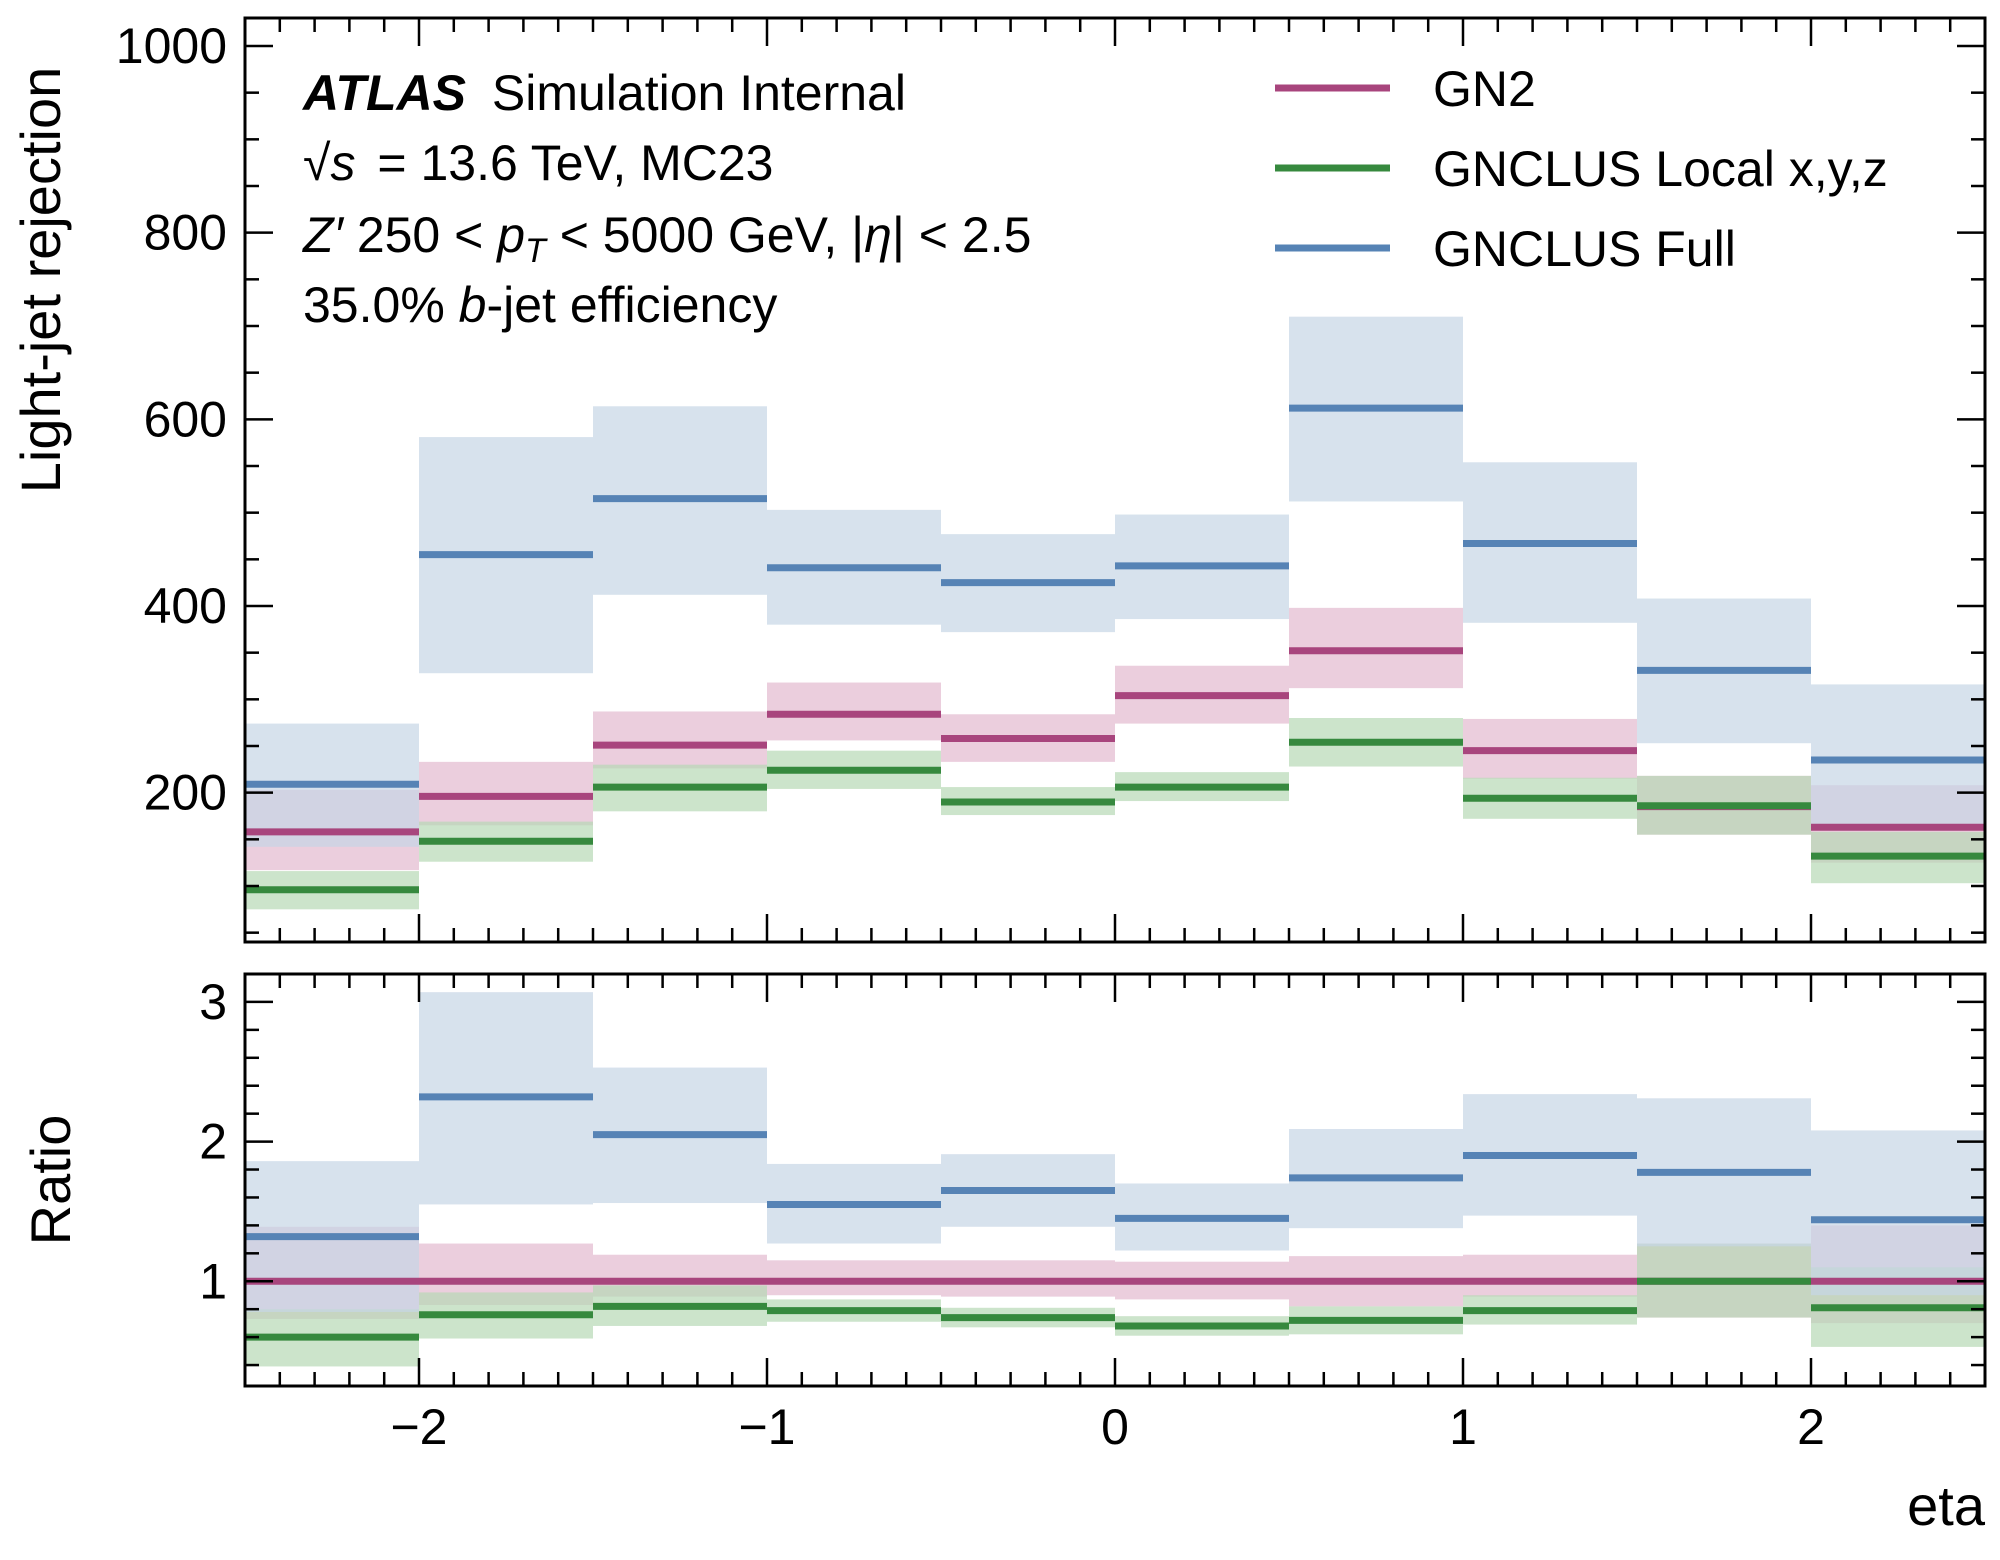  What do you see at coordinates (575, 163) in the screenshot?
I see `energy-value: = 13.6 TeV, MC23` at bounding box center [575, 163].